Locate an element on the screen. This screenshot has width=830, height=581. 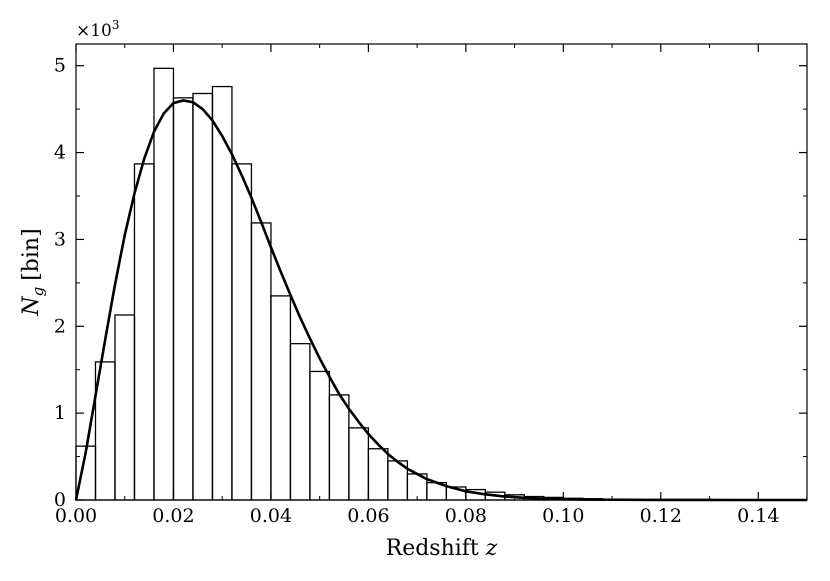
x-tick-label: 0.00 is located at coordinates (76, 516).